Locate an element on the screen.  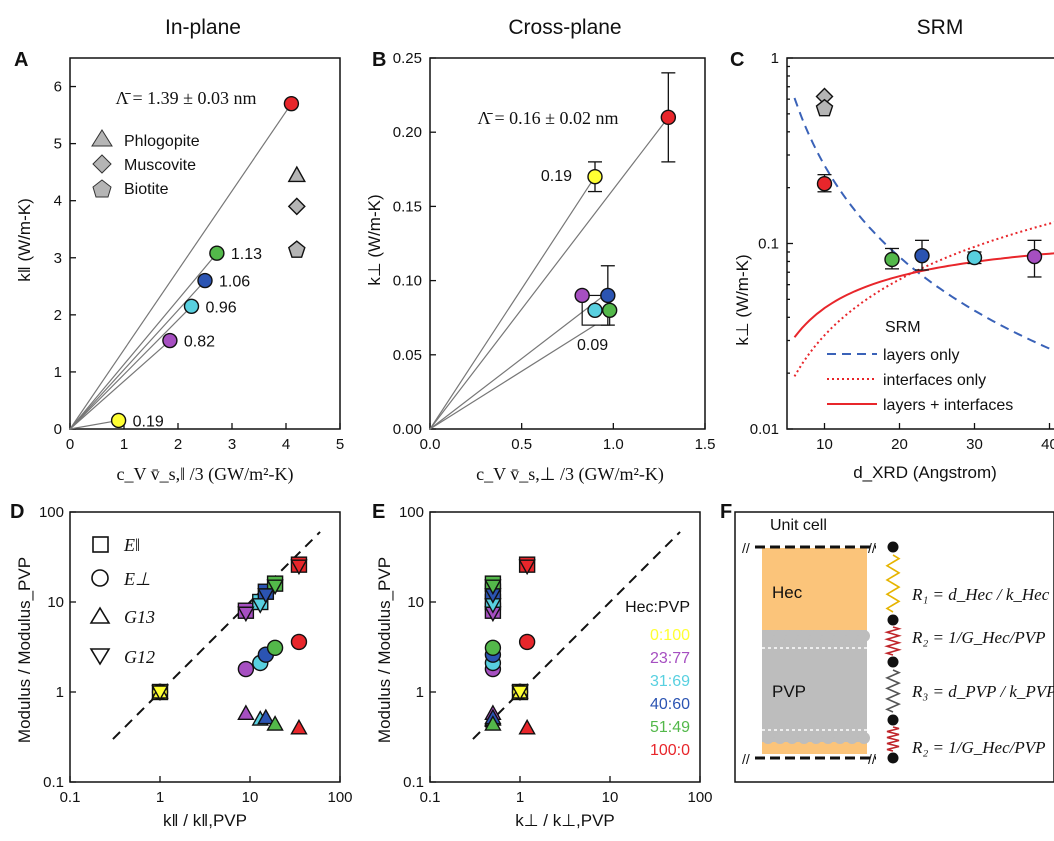
panel-b-xtick-label: 0.0 is located at coordinates (430, 444).